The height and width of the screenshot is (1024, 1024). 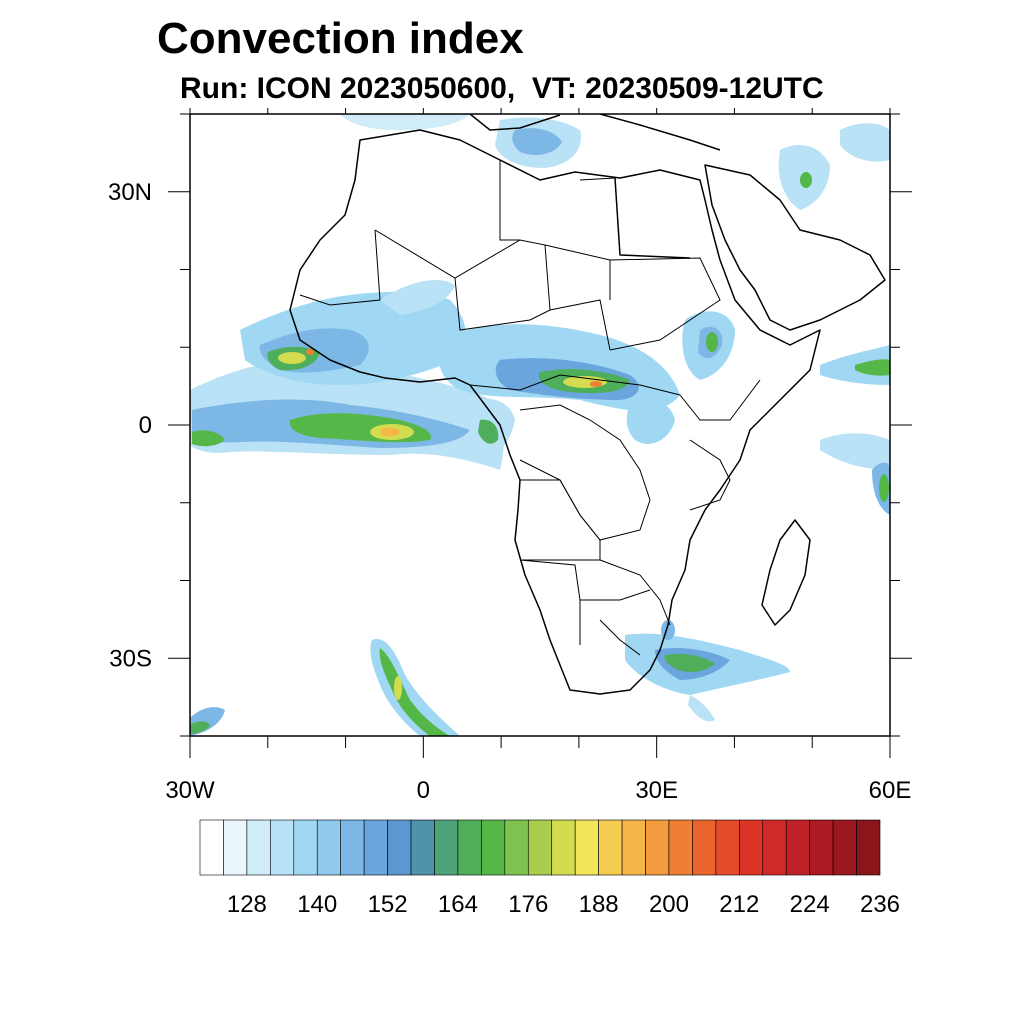 What do you see at coordinates (317, 904) in the screenshot?
I see `colorbar-label: 140` at bounding box center [317, 904].